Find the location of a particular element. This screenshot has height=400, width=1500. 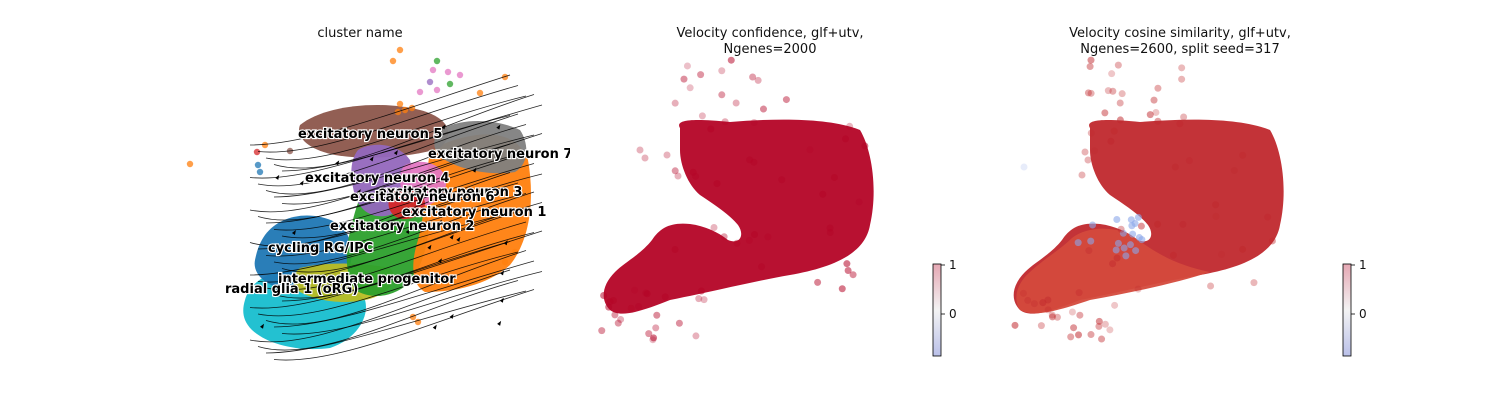

cluster-label: excitatory neuron 6 is located at coordinates (422, 197).